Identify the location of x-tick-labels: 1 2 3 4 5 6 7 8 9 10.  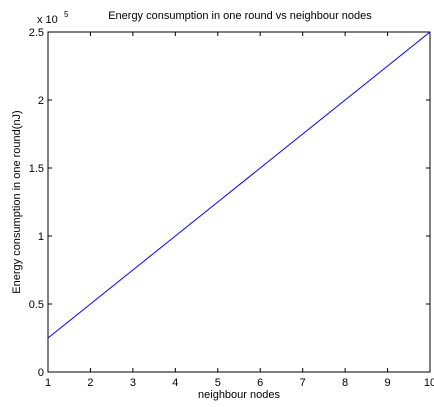
(239, 383).